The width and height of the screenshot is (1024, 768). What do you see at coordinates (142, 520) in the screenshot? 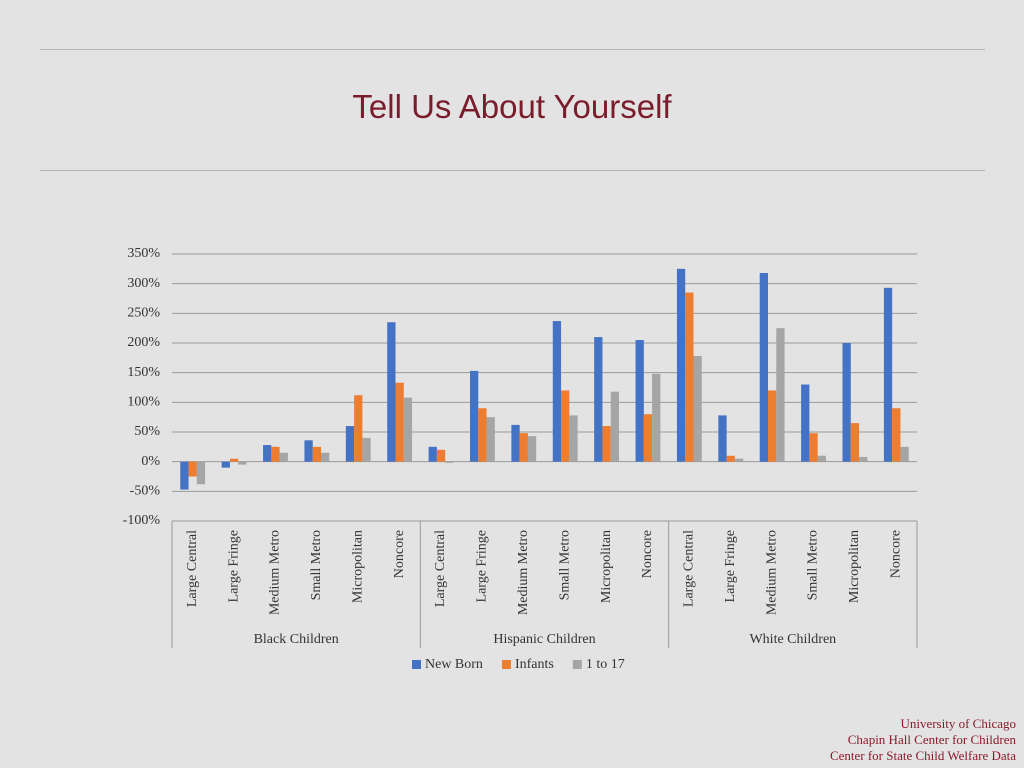
I see `y-tick-label: -100%` at bounding box center [142, 520].